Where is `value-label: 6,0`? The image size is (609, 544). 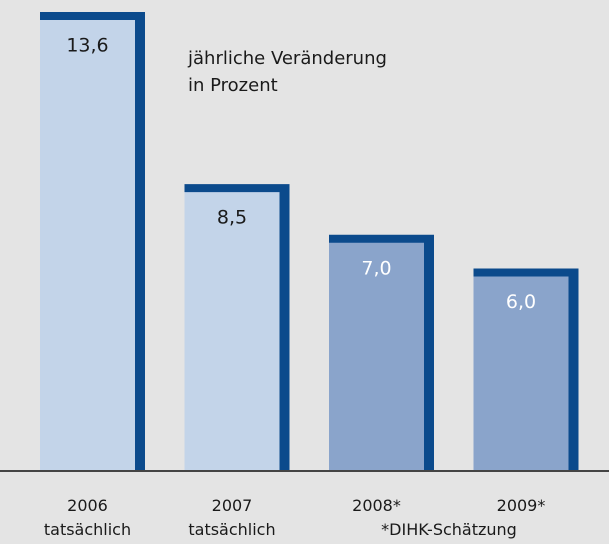
value-label: 6,0 is located at coordinates (521, 302).